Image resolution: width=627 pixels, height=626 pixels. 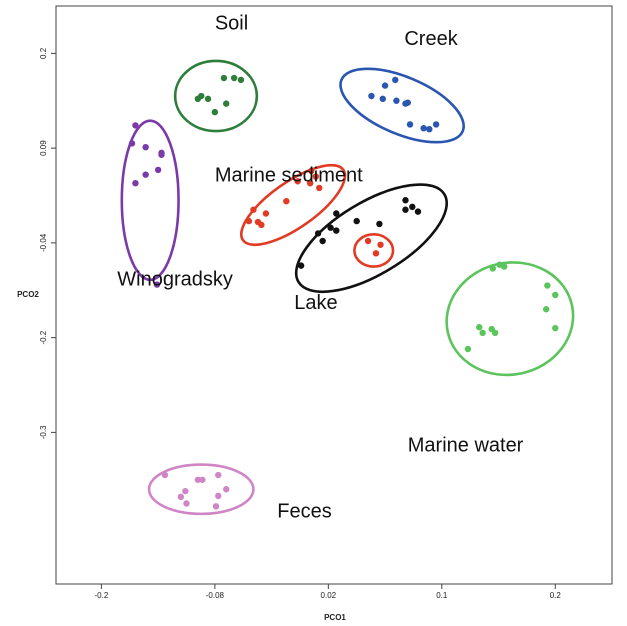 What do you see at coordinates (201, 489) in the screenshot?
I see `feces-ellipse` at bounding box center [201, 489].